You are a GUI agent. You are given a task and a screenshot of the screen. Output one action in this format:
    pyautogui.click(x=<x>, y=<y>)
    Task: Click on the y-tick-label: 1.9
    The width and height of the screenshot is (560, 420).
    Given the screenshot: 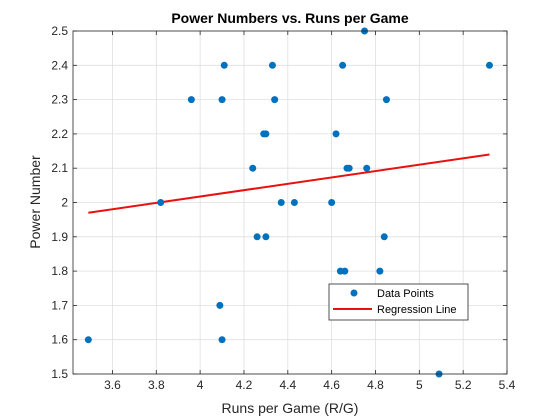 What is the action you would take?
    pyautogui.click(x=59, y=237)
    